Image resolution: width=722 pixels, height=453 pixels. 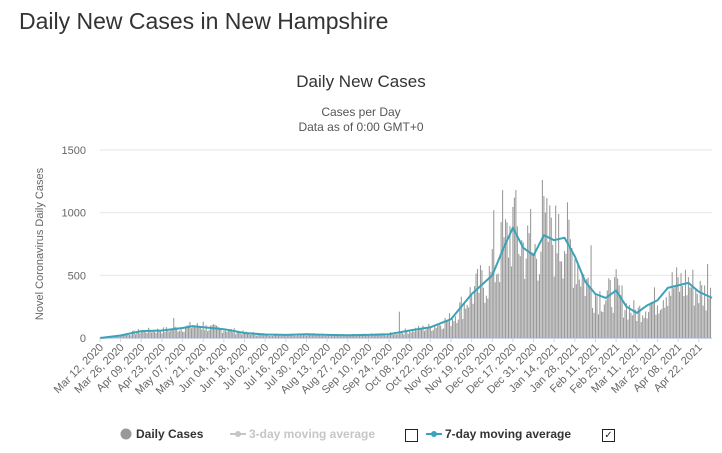 What do you see at coordinates (238, 434) in the screenshot?
I see `legend-line-marker-icon` at bounding box center [238, 434].